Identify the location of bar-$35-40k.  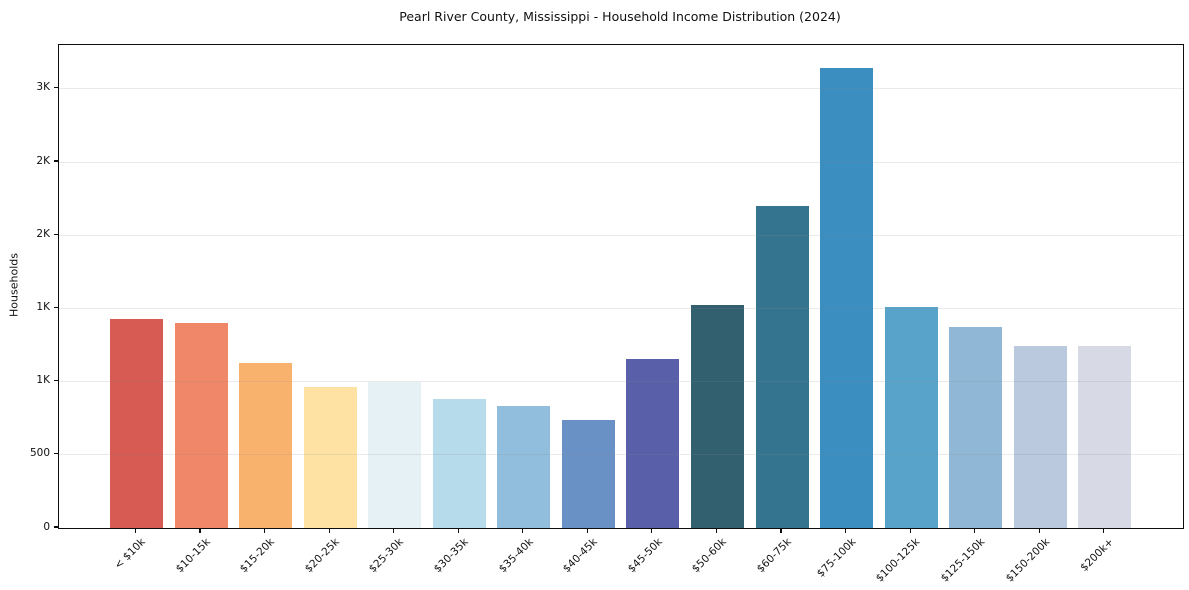
(524, 466).